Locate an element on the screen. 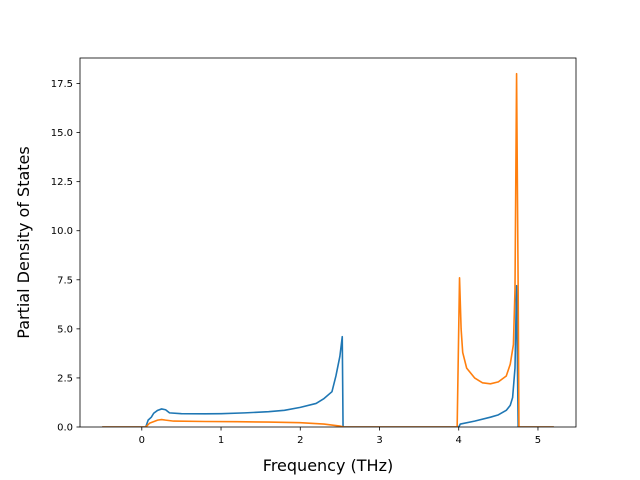  x-axis-label: Frequency (THz) is located at coordinates (328, 465).